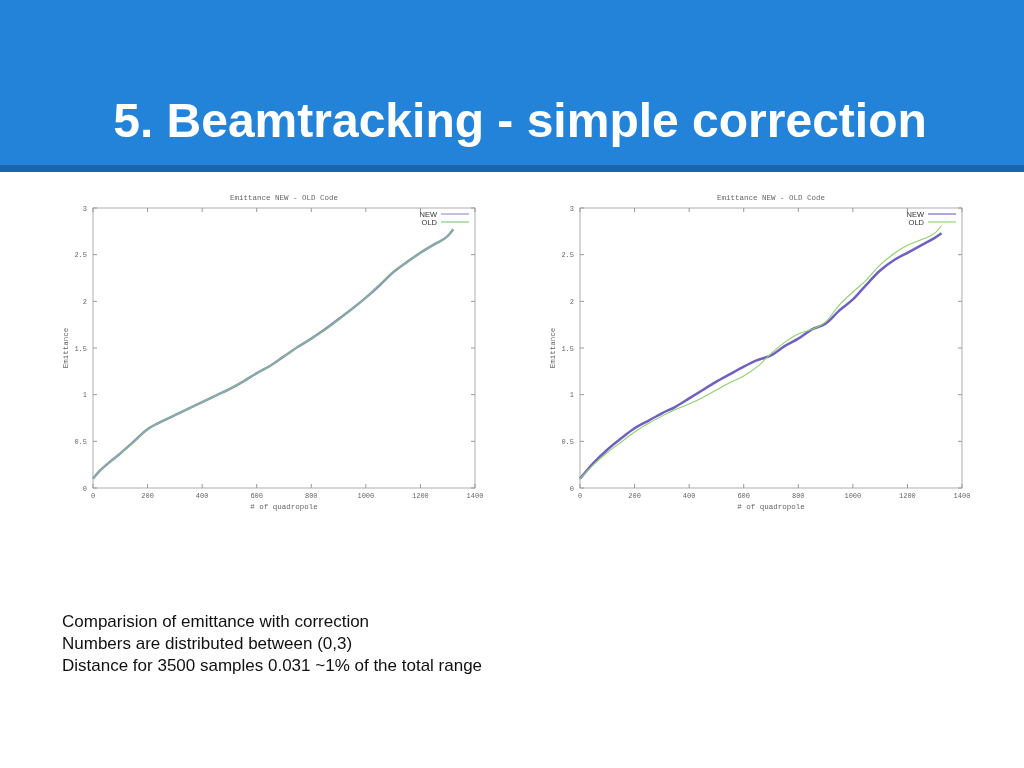  Describe the element at coordinates (520, 120) in the screenshot. I see `text: 5. Beamtracking - simple correction` at that location.